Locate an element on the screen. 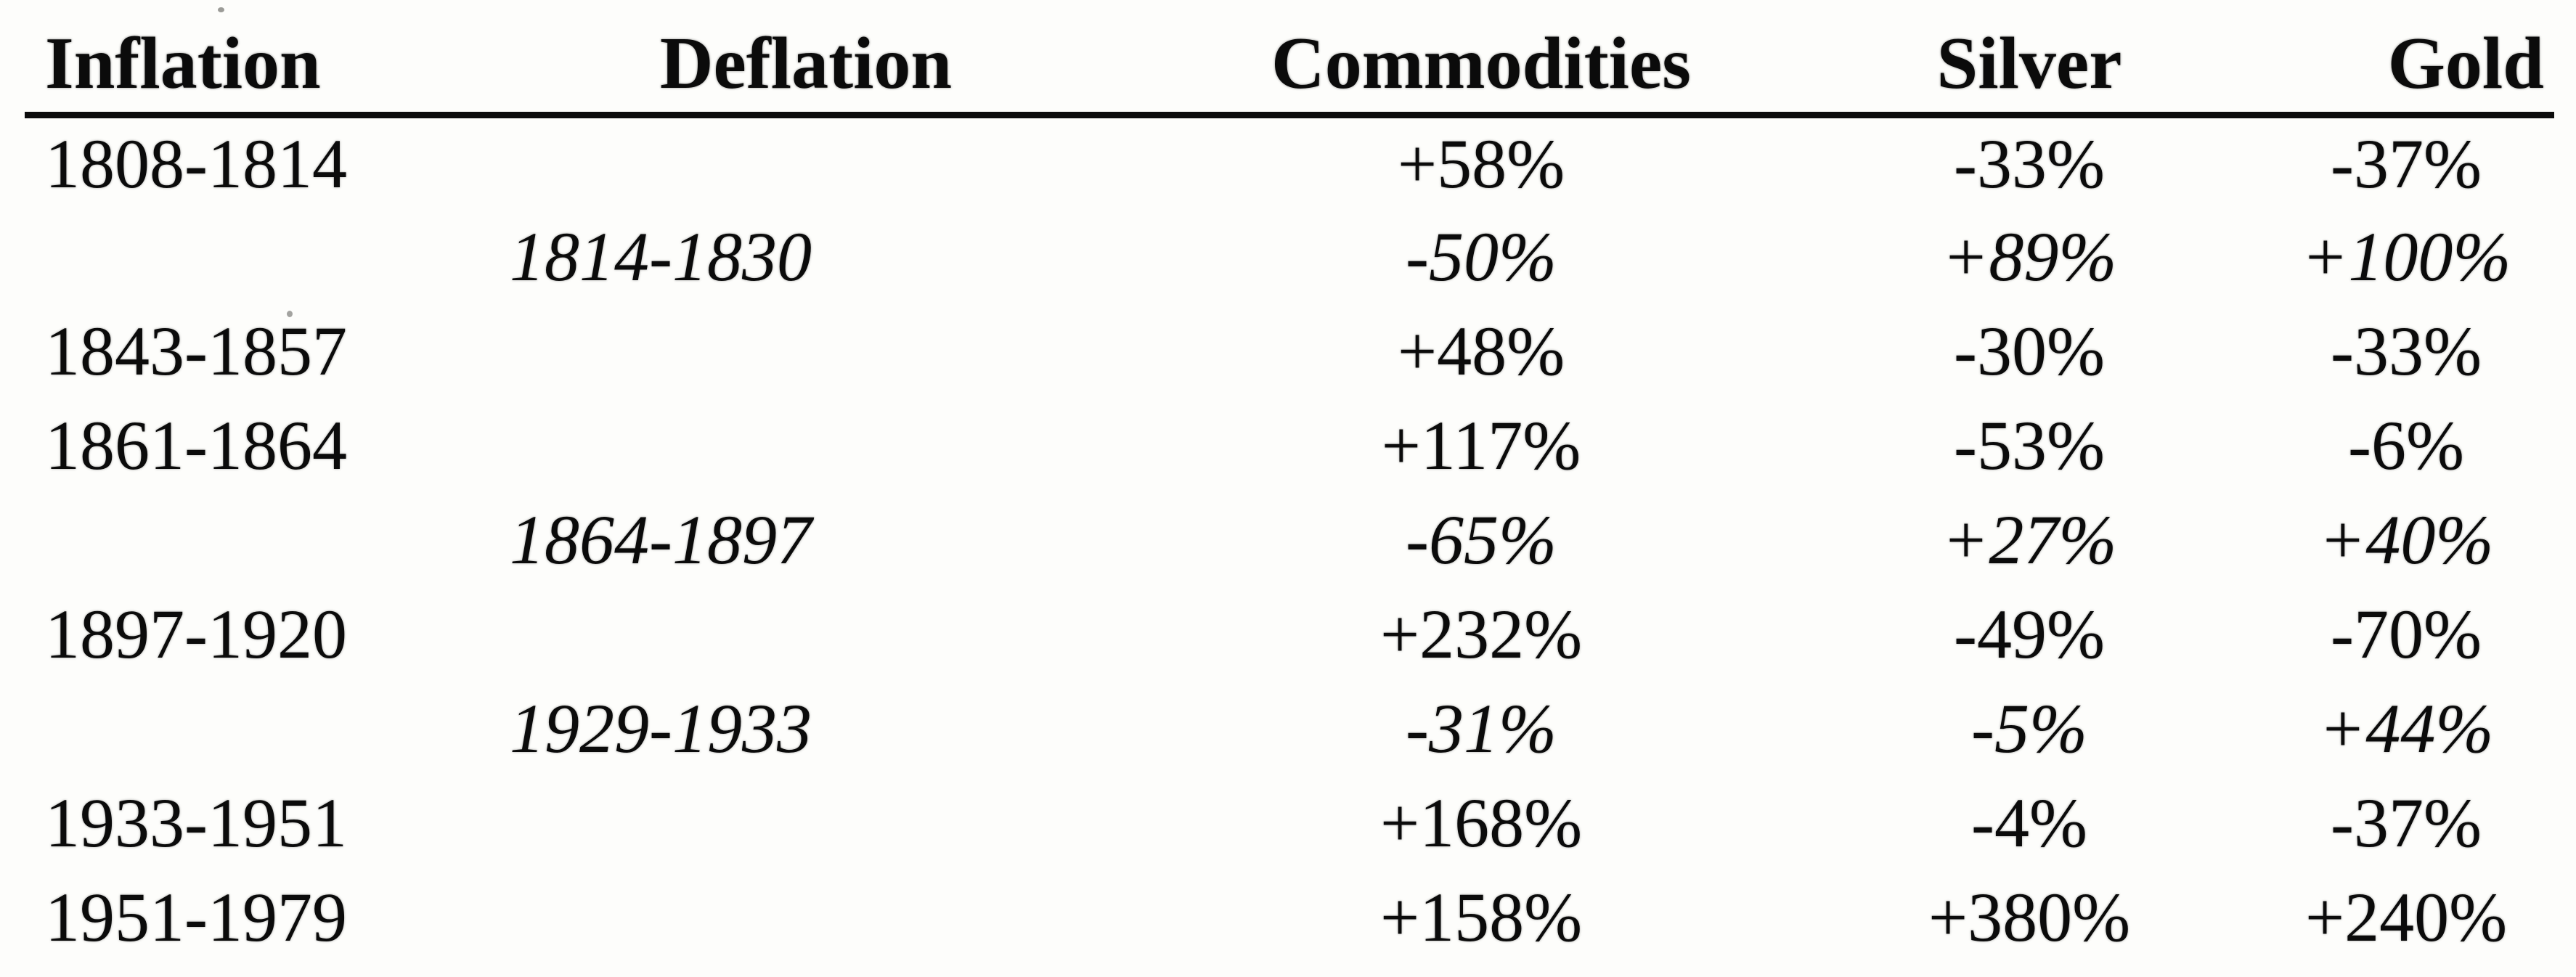 Image resolution: width=2576 pixels, height=977 pixels. deflation-period-cell: 1864-1897 is located at coordinates (661, 540).